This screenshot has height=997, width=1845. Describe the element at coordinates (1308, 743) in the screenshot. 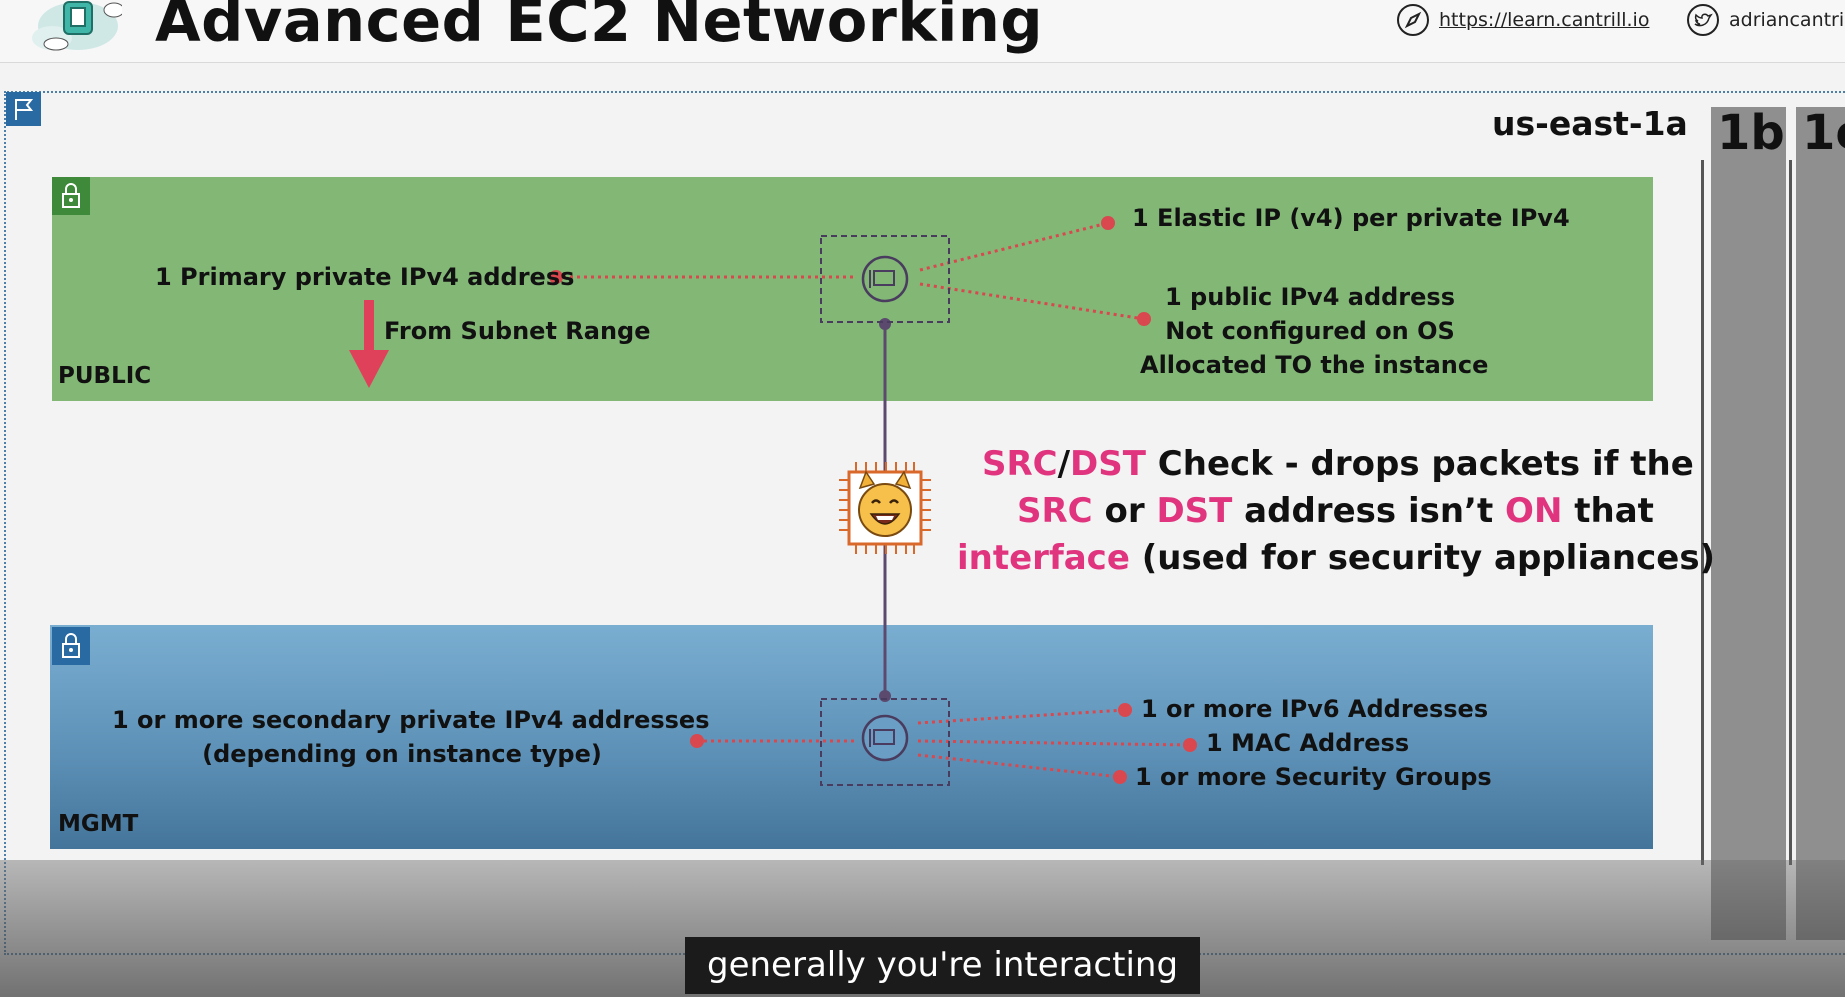

I see `mac-text: 1 MAC Address` at that location.